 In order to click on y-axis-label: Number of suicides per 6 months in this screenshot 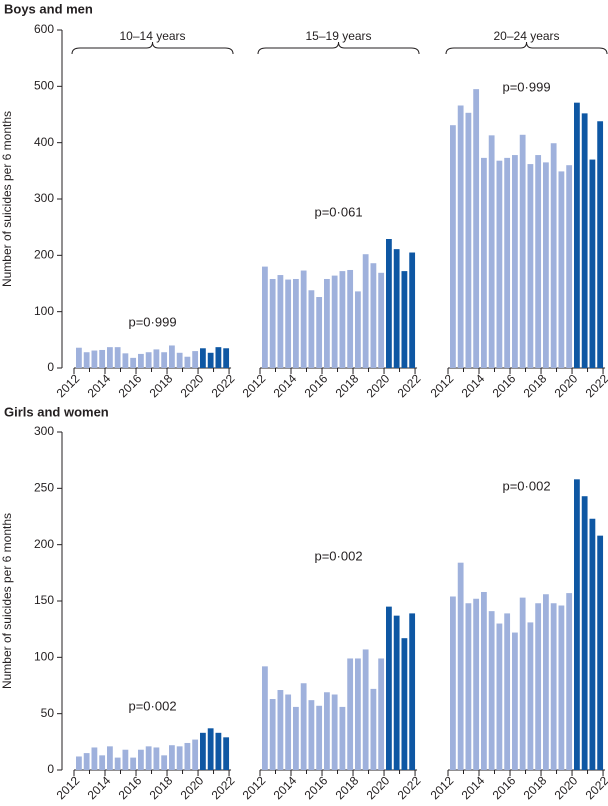, I will do `click(7, 601)`.